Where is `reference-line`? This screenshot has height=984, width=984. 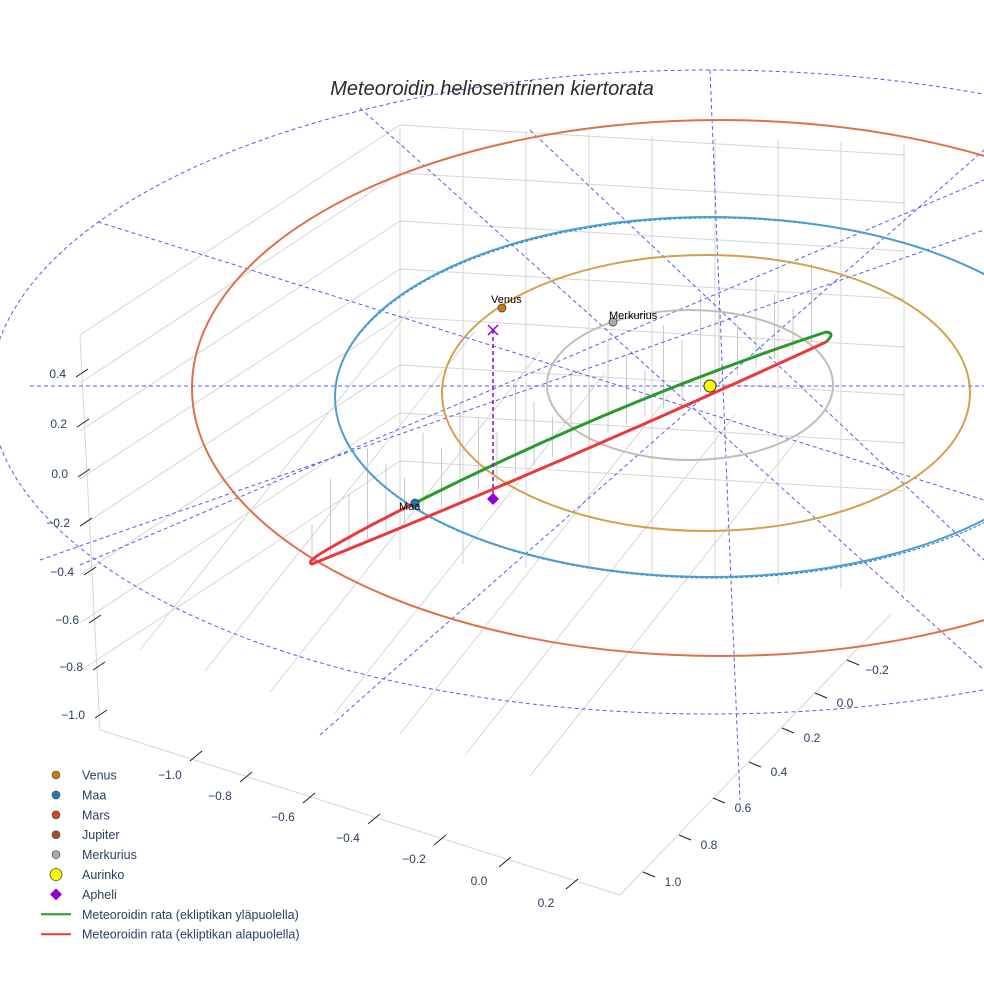 reference-line is located at coordinates (725, 435).